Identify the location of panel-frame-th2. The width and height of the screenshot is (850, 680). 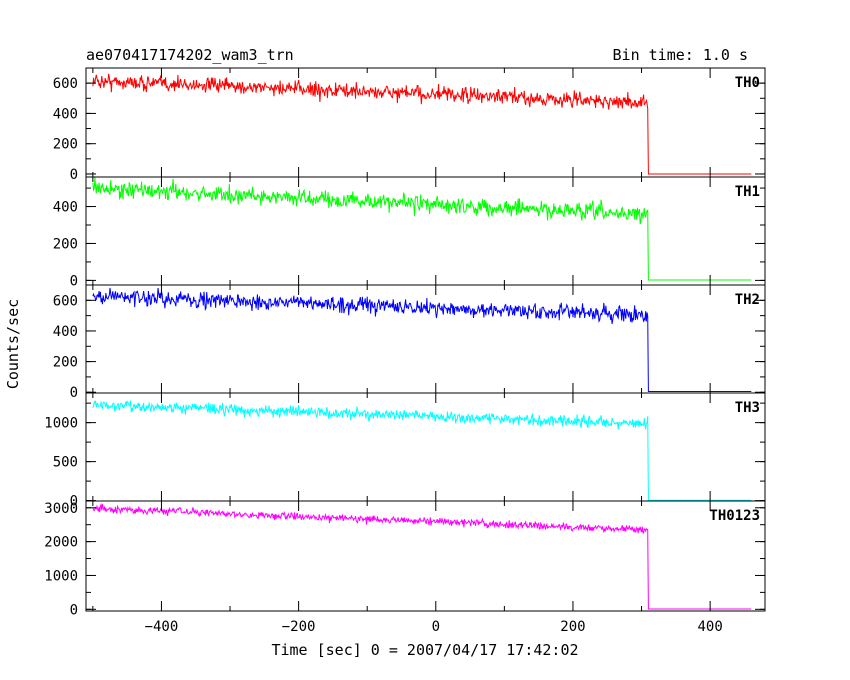
(425, 339).